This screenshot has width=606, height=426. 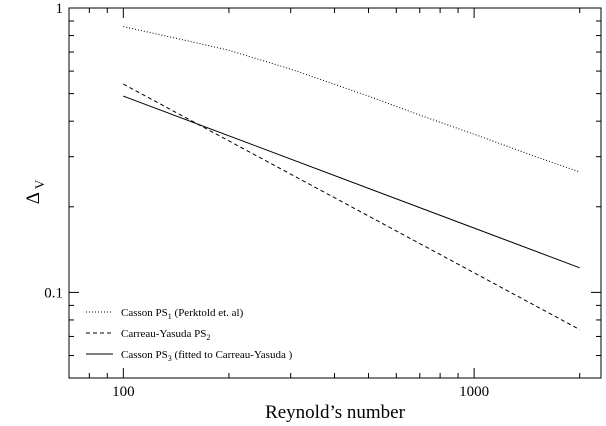 What do you see at coordinates (123, 392) in the screenshot?
I see `x-tick-label: 100` at bounding box center [123, 392].